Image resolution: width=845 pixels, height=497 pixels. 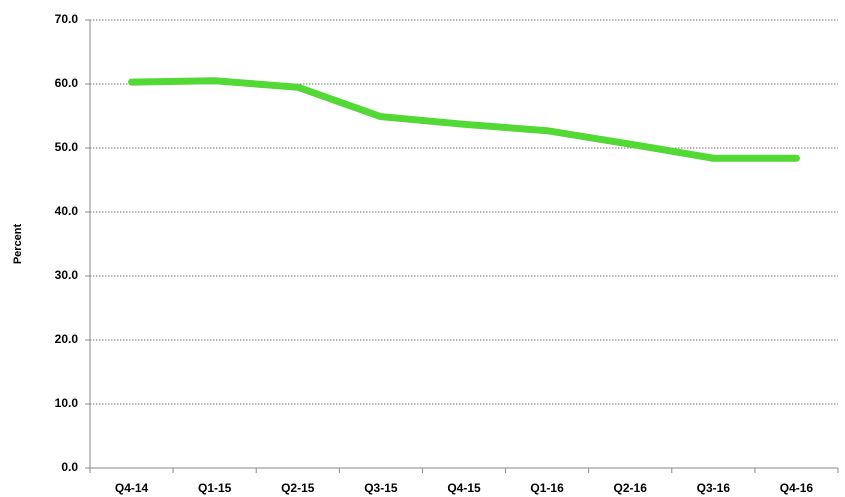 What do you see at coordinates (464, 119) in the screenshot?
I see `data-line` at bounding box center [464, 119].